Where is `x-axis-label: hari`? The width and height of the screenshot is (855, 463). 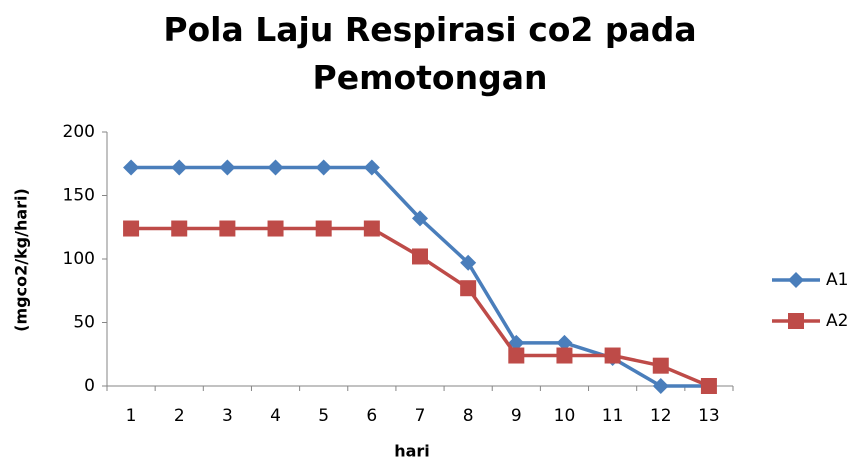
x-axis-label: hari is located at coordinates (412, 451).